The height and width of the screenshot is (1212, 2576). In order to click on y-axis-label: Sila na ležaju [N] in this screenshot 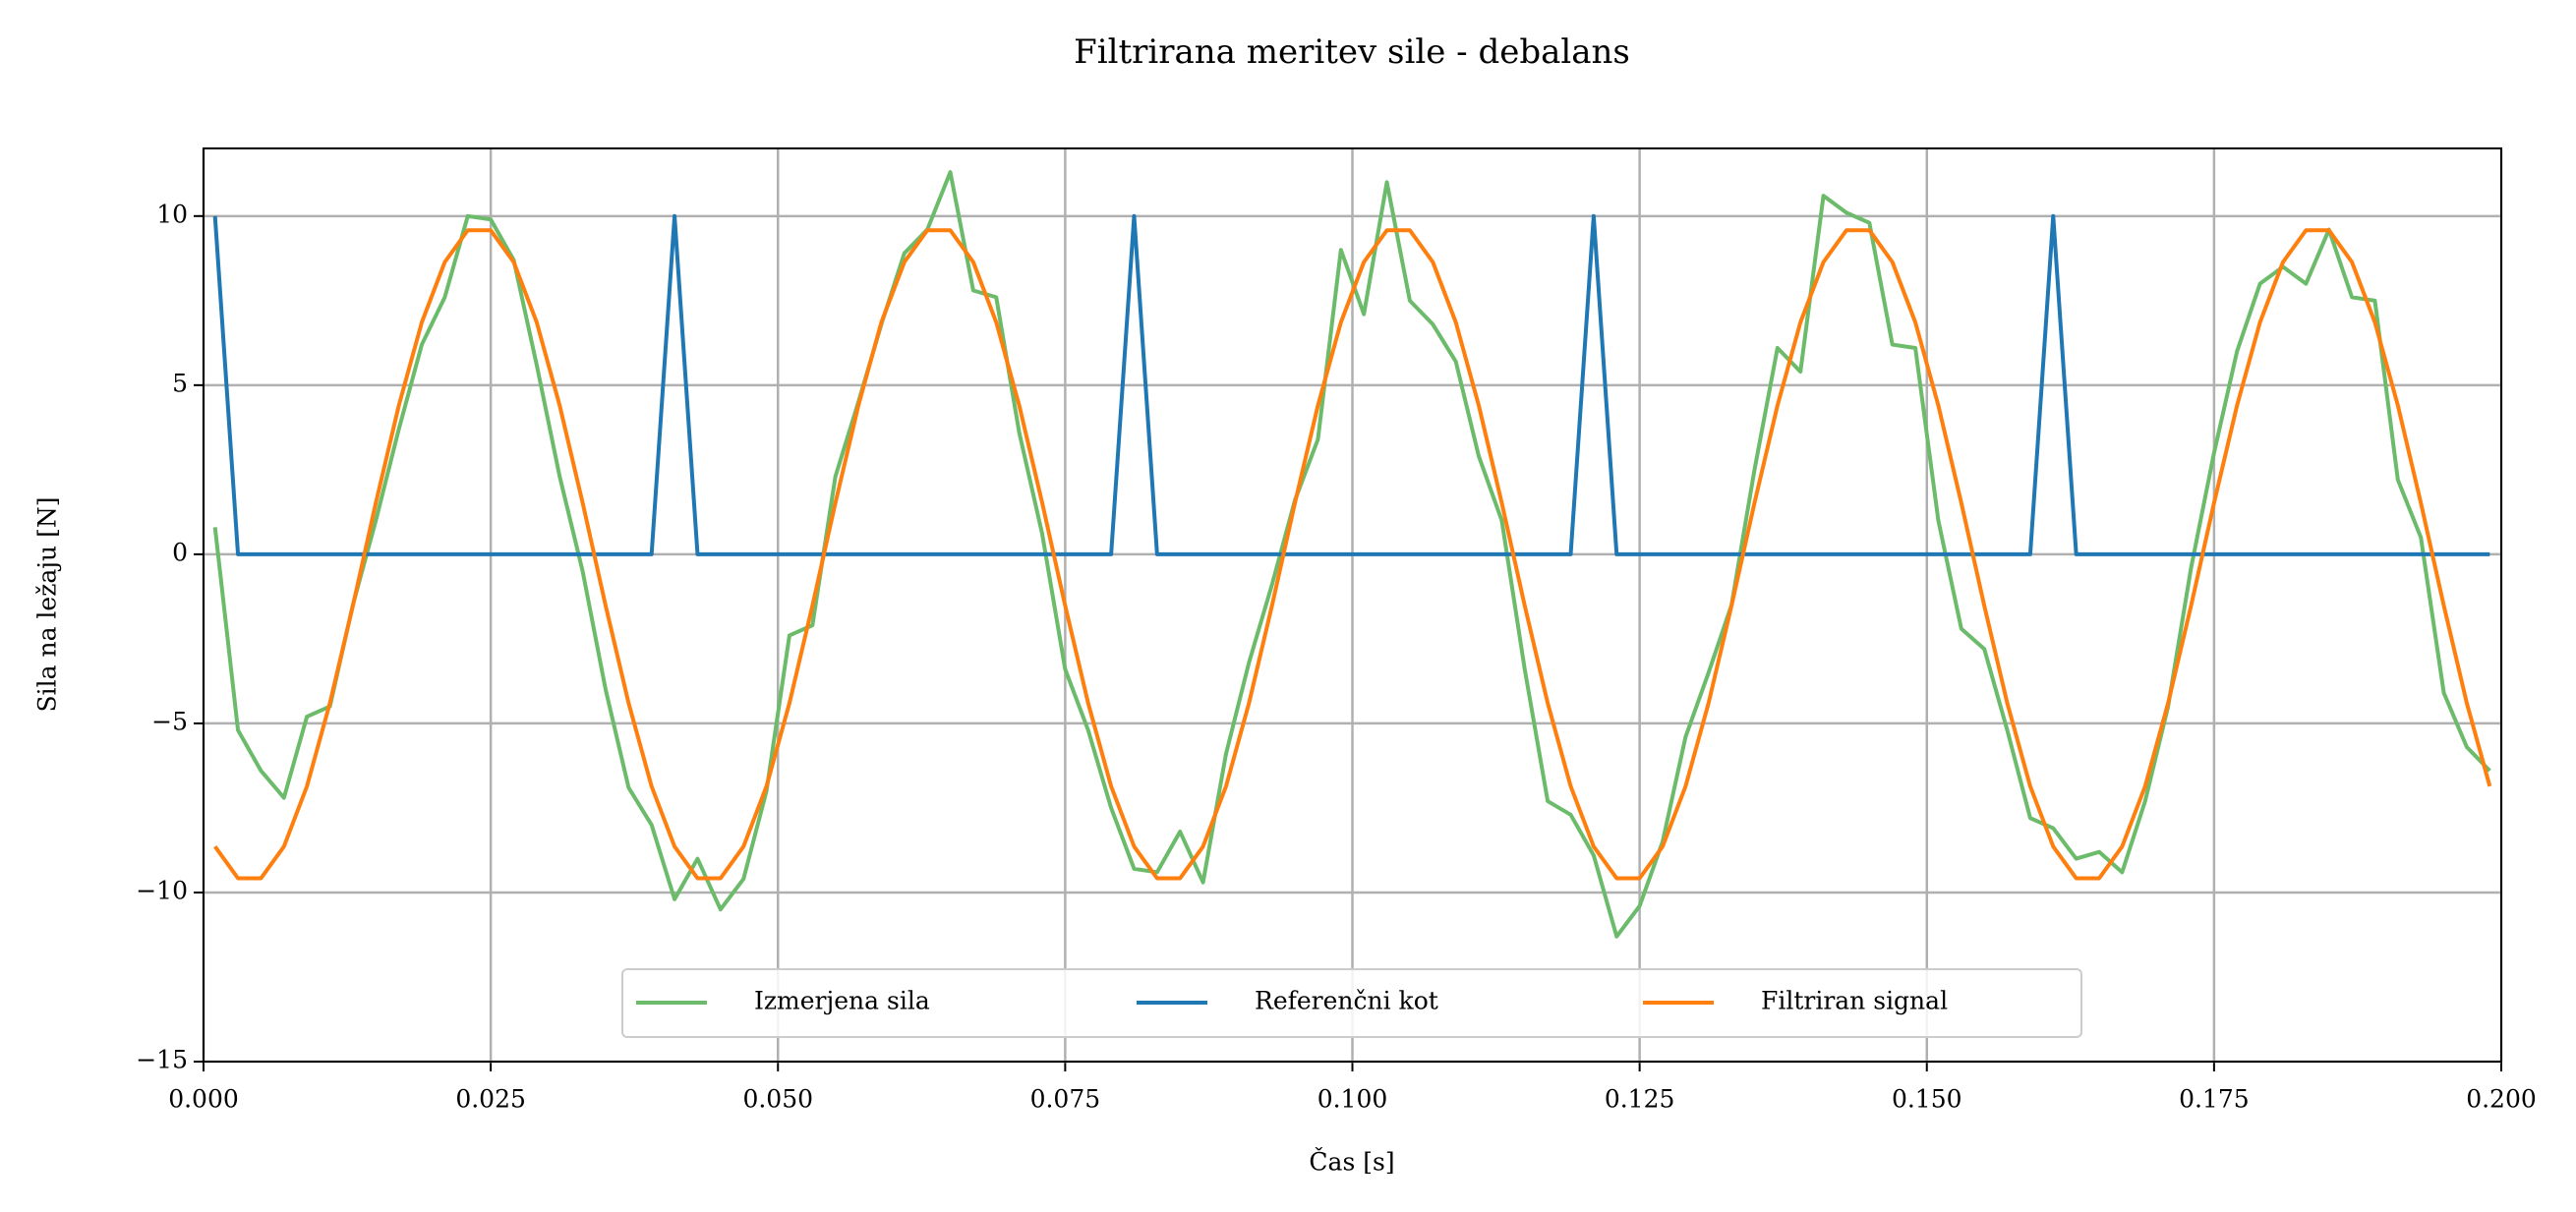, I will do `click(47, 605)`.